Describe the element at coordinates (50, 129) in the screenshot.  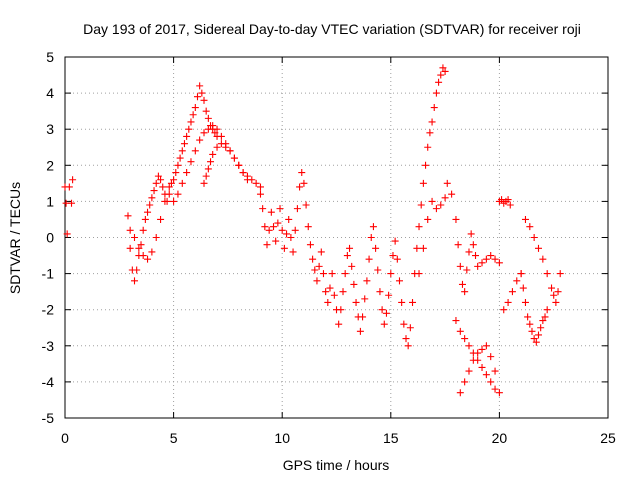
I see `y-tick-label: 3` at that location.